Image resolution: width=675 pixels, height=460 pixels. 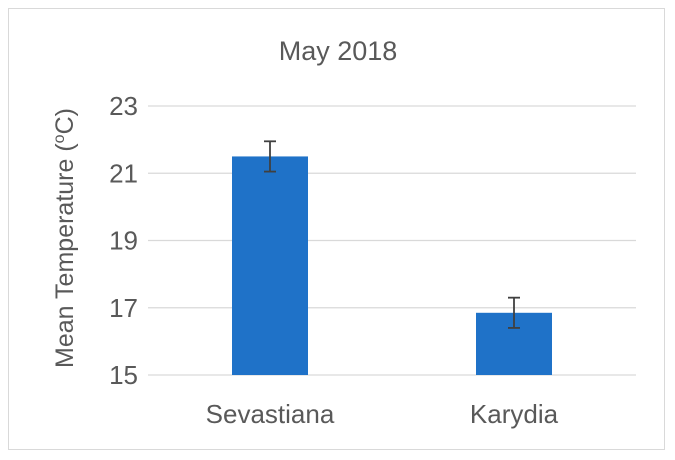 I want to click on x-tick-label-sevastiana: Sevastiana, so click(x=270, y=414).